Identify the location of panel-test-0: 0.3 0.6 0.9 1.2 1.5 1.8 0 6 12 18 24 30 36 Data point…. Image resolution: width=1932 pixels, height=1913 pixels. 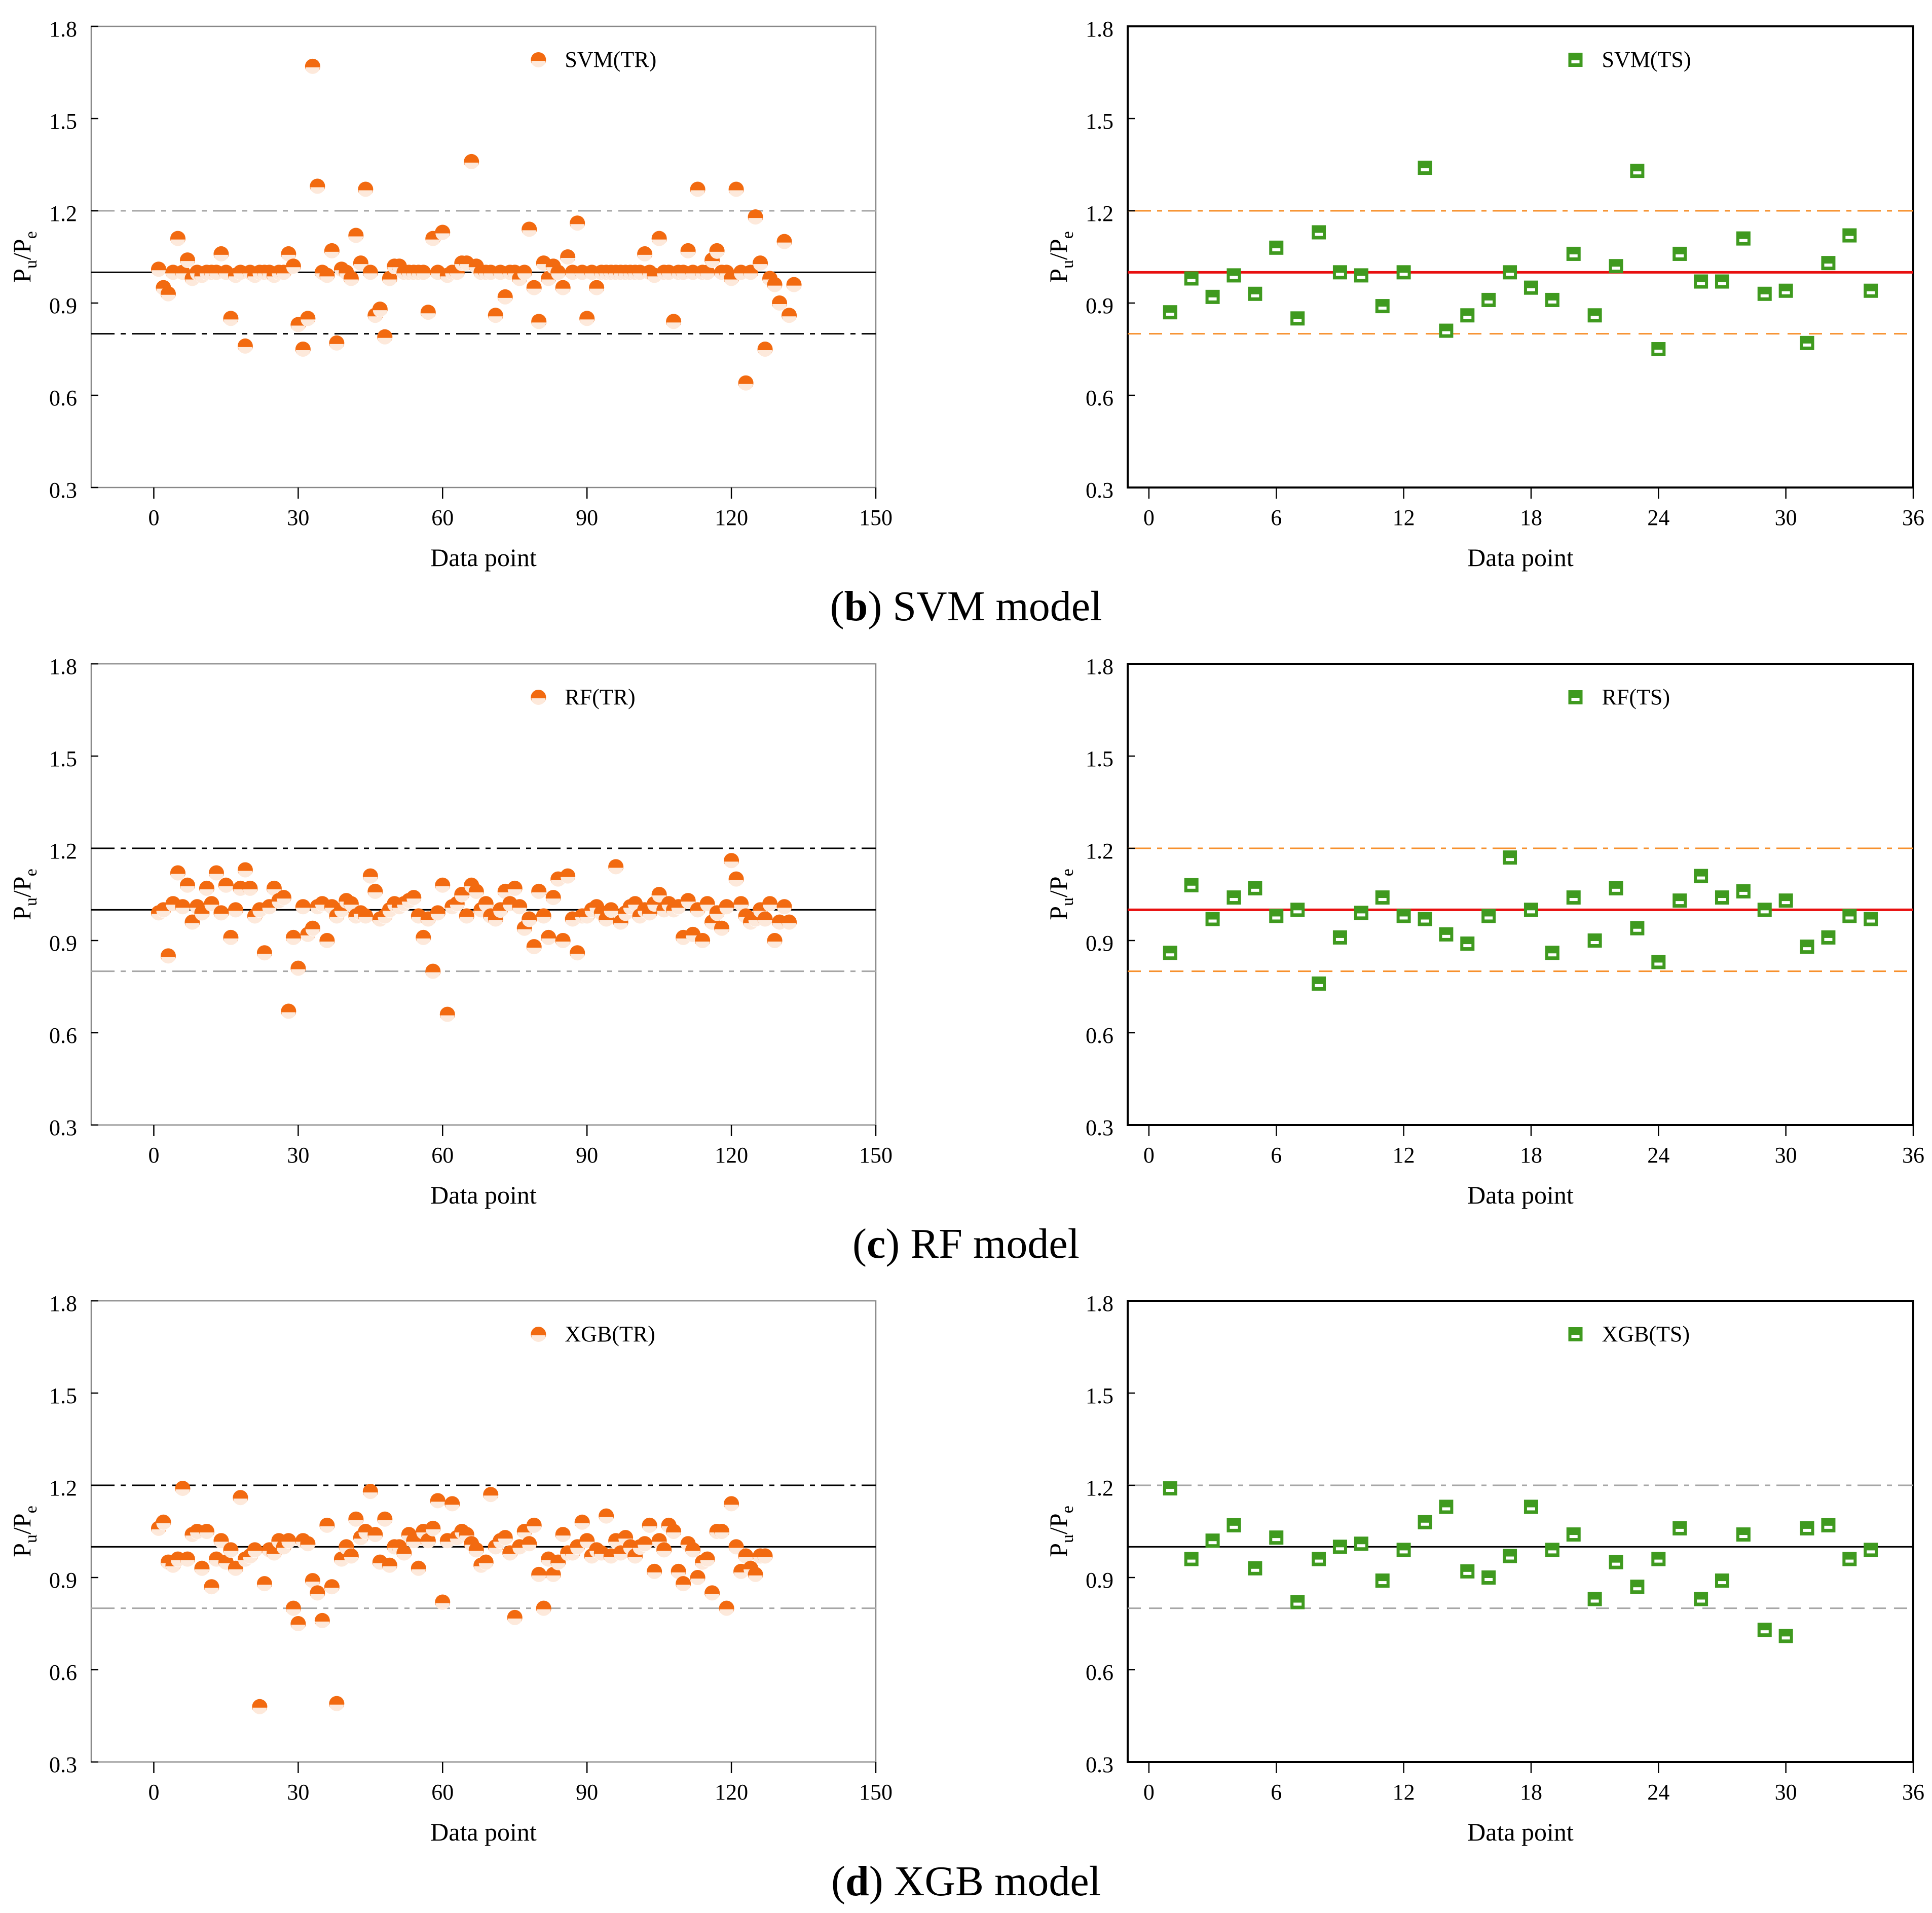
(1484, 294).